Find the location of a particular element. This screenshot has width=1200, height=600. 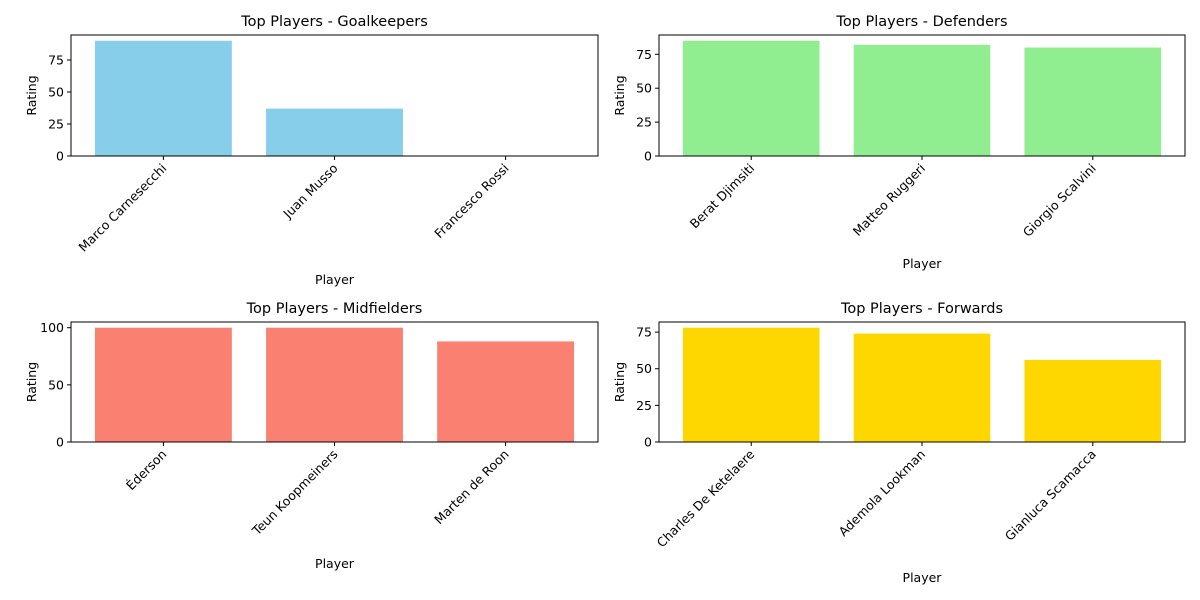

bar-ademola-lookman is located at coordinates (922, 387).